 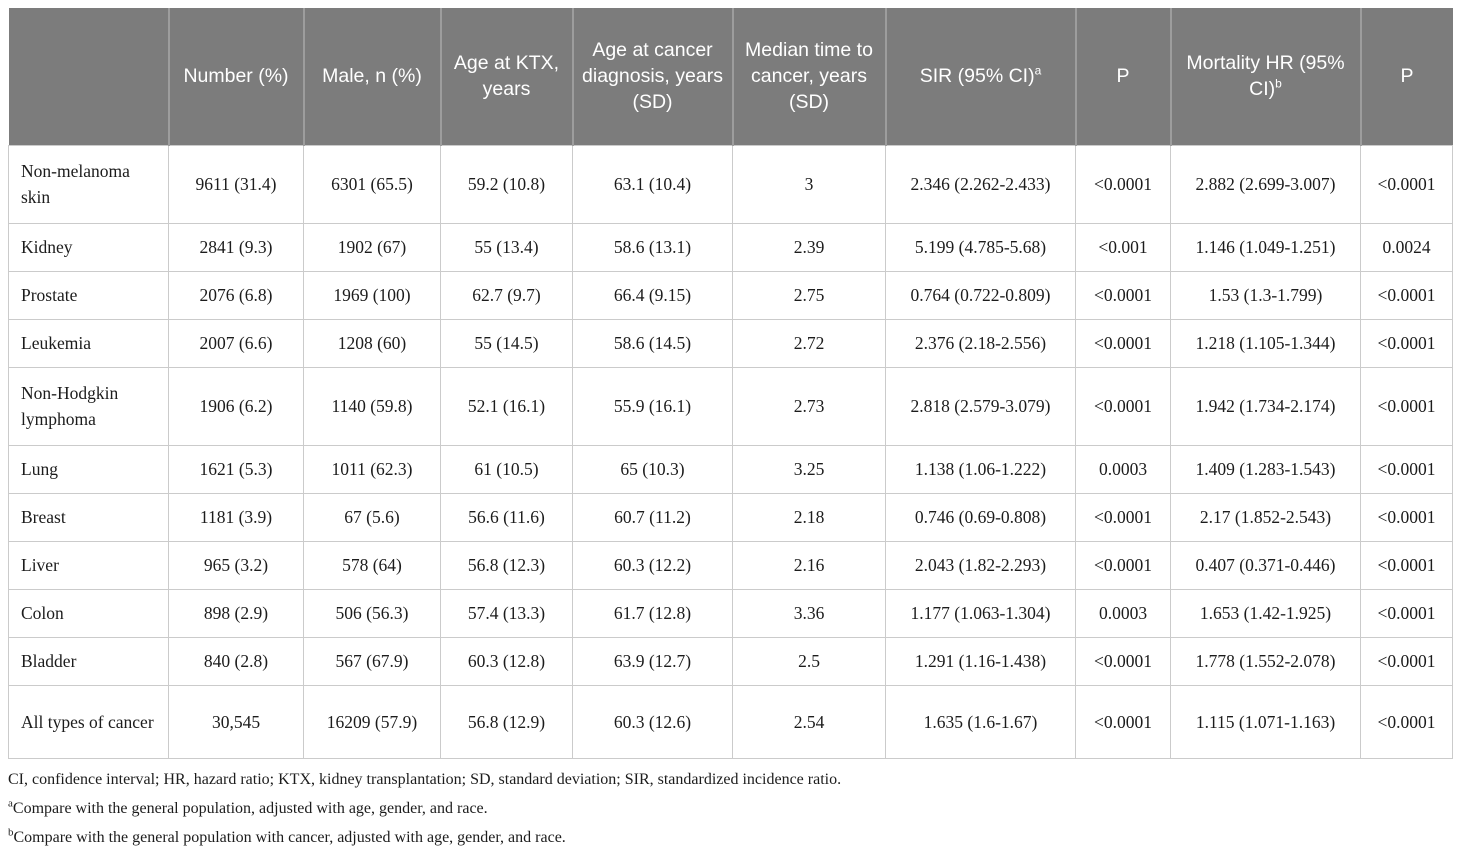 I want to click on table-cell: 2007 (6.6), so click(x=236, y=343).